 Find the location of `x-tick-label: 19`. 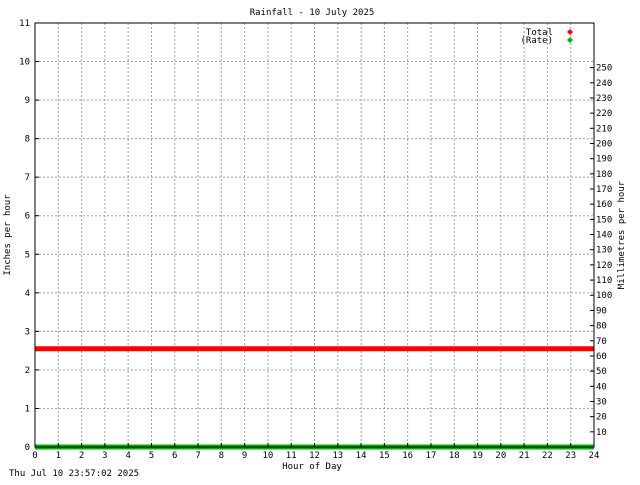

x-tick-label: 19 is located at coordinates (477, 456).